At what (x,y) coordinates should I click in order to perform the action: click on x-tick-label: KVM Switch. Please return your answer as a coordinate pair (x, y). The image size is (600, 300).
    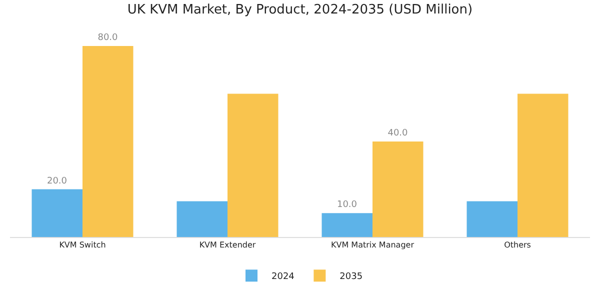
    Looking at the image, I should click on (82, 245).